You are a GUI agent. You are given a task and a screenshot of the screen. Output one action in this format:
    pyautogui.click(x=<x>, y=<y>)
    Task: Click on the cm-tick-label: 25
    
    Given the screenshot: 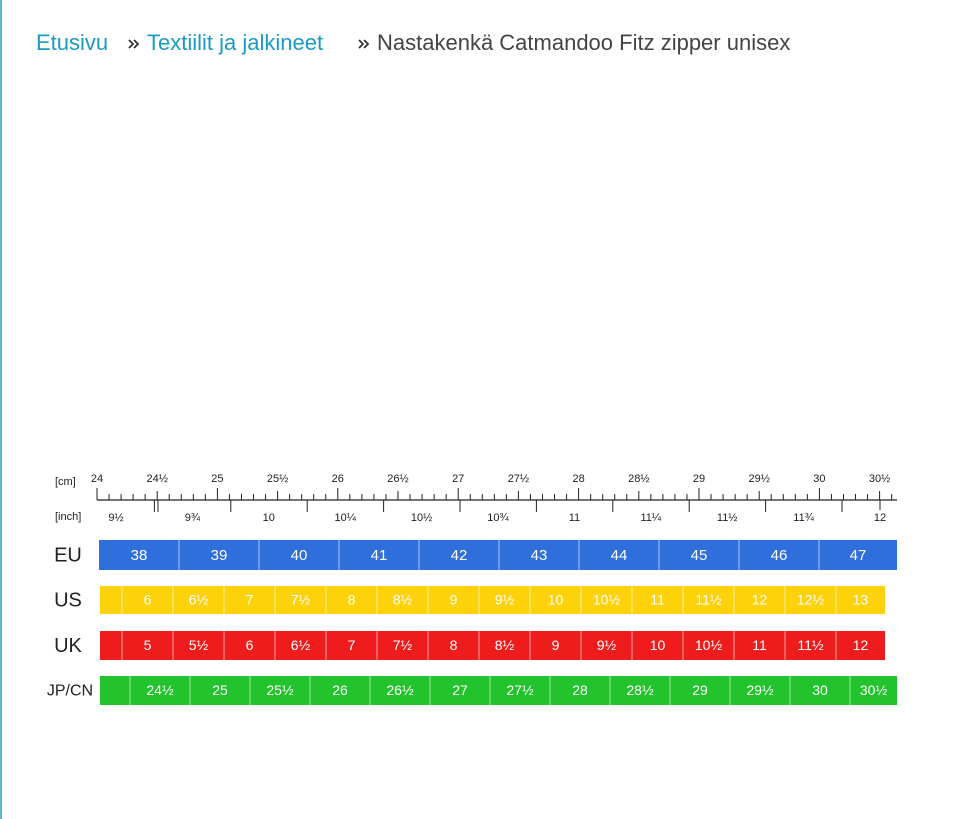 What is the action you would take?
    pyautogui.click(x=217, y=479)
    